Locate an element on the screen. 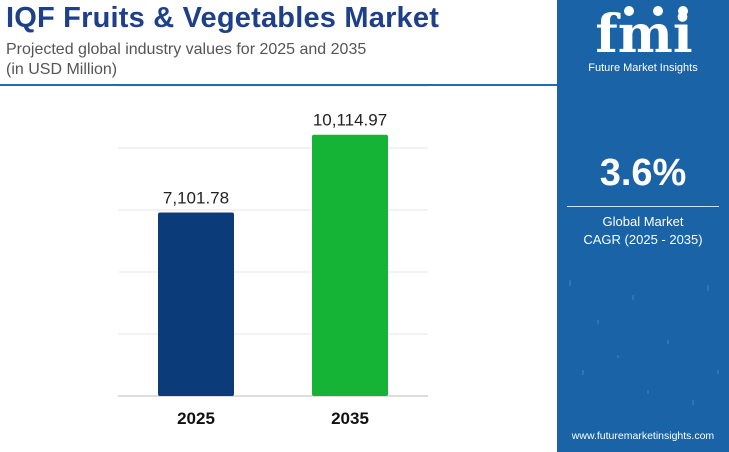  website-url: www.futuremarketinsights.com is located at coordinates (643, 436).